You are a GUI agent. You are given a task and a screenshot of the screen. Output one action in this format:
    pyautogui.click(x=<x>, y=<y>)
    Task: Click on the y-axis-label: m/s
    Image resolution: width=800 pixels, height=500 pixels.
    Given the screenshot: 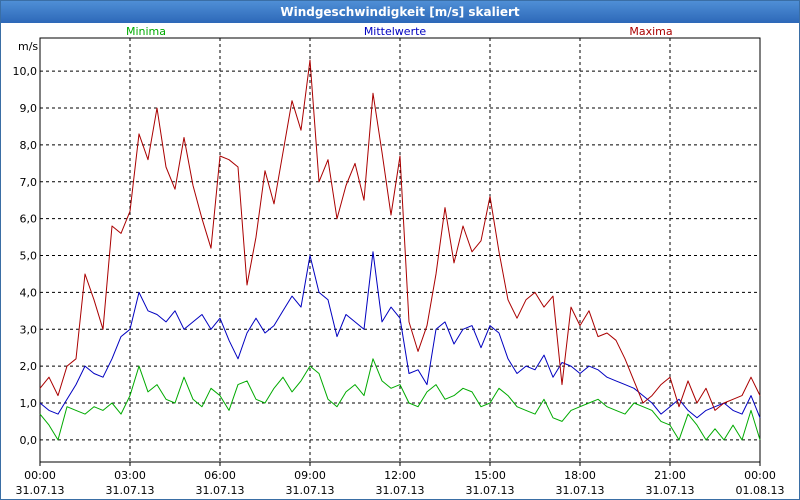 What is the action you would take?
    pyautogui.click(x=28, y=46)
    